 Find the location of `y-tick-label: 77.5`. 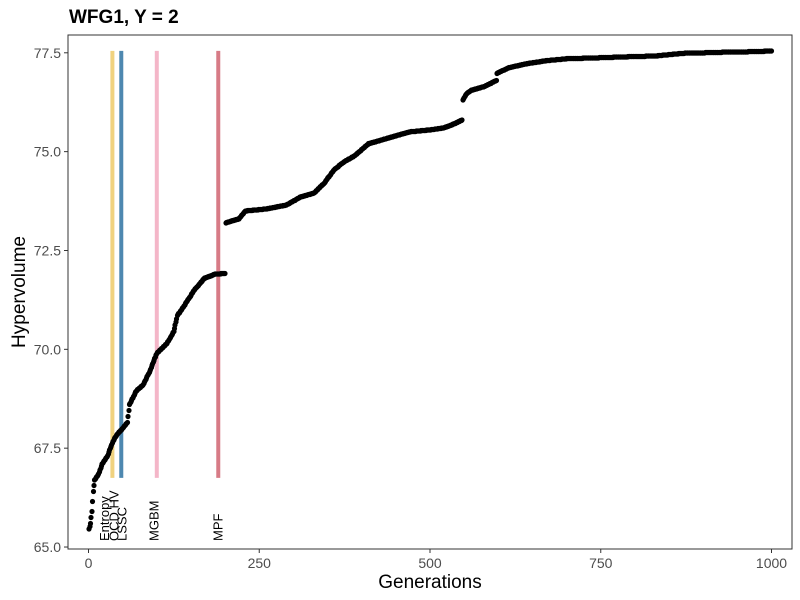

y-tick-label: 77.5 is located at coordinates (47, 53).